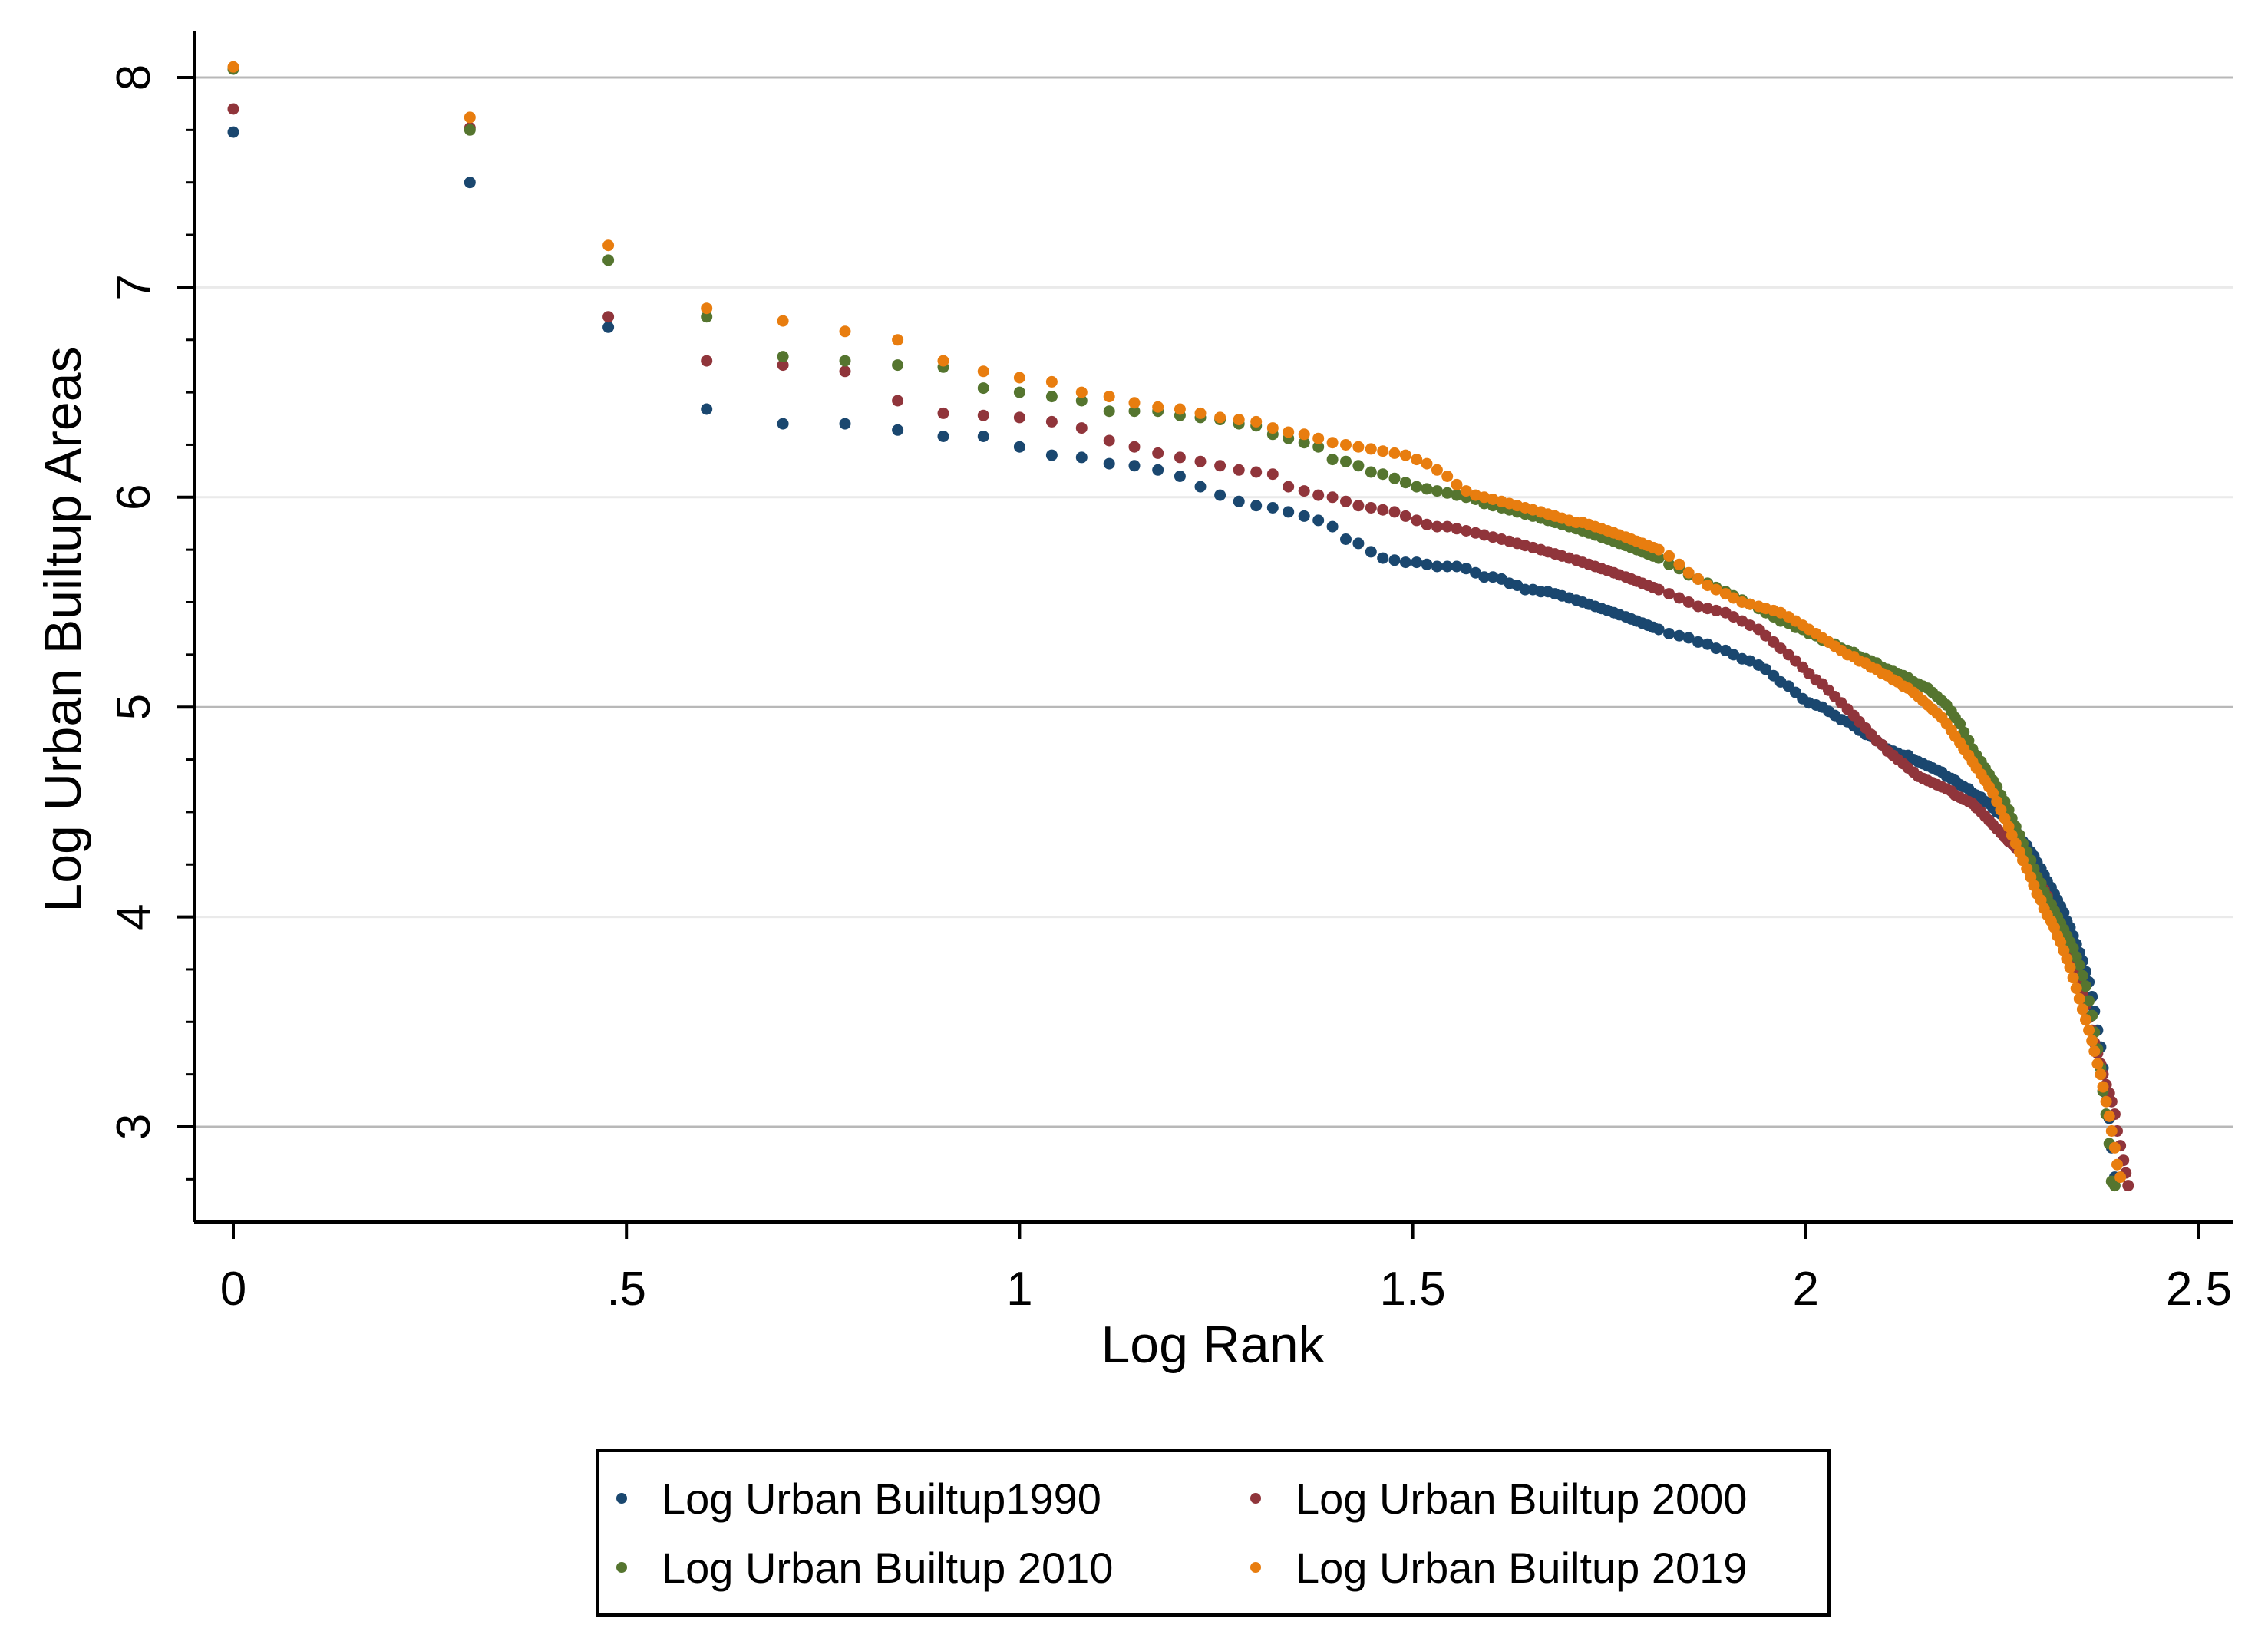  I want to click on legend-label-2000: Log Urban Builtup 2000, so click(1522, 1499).